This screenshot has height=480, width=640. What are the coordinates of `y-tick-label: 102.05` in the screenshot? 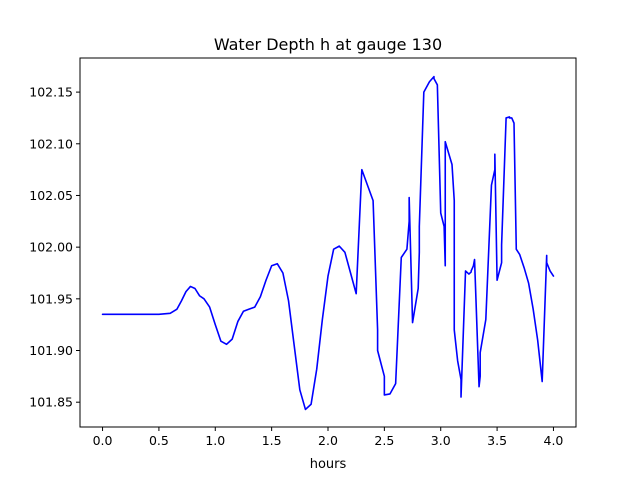 It's located at (51, 195).